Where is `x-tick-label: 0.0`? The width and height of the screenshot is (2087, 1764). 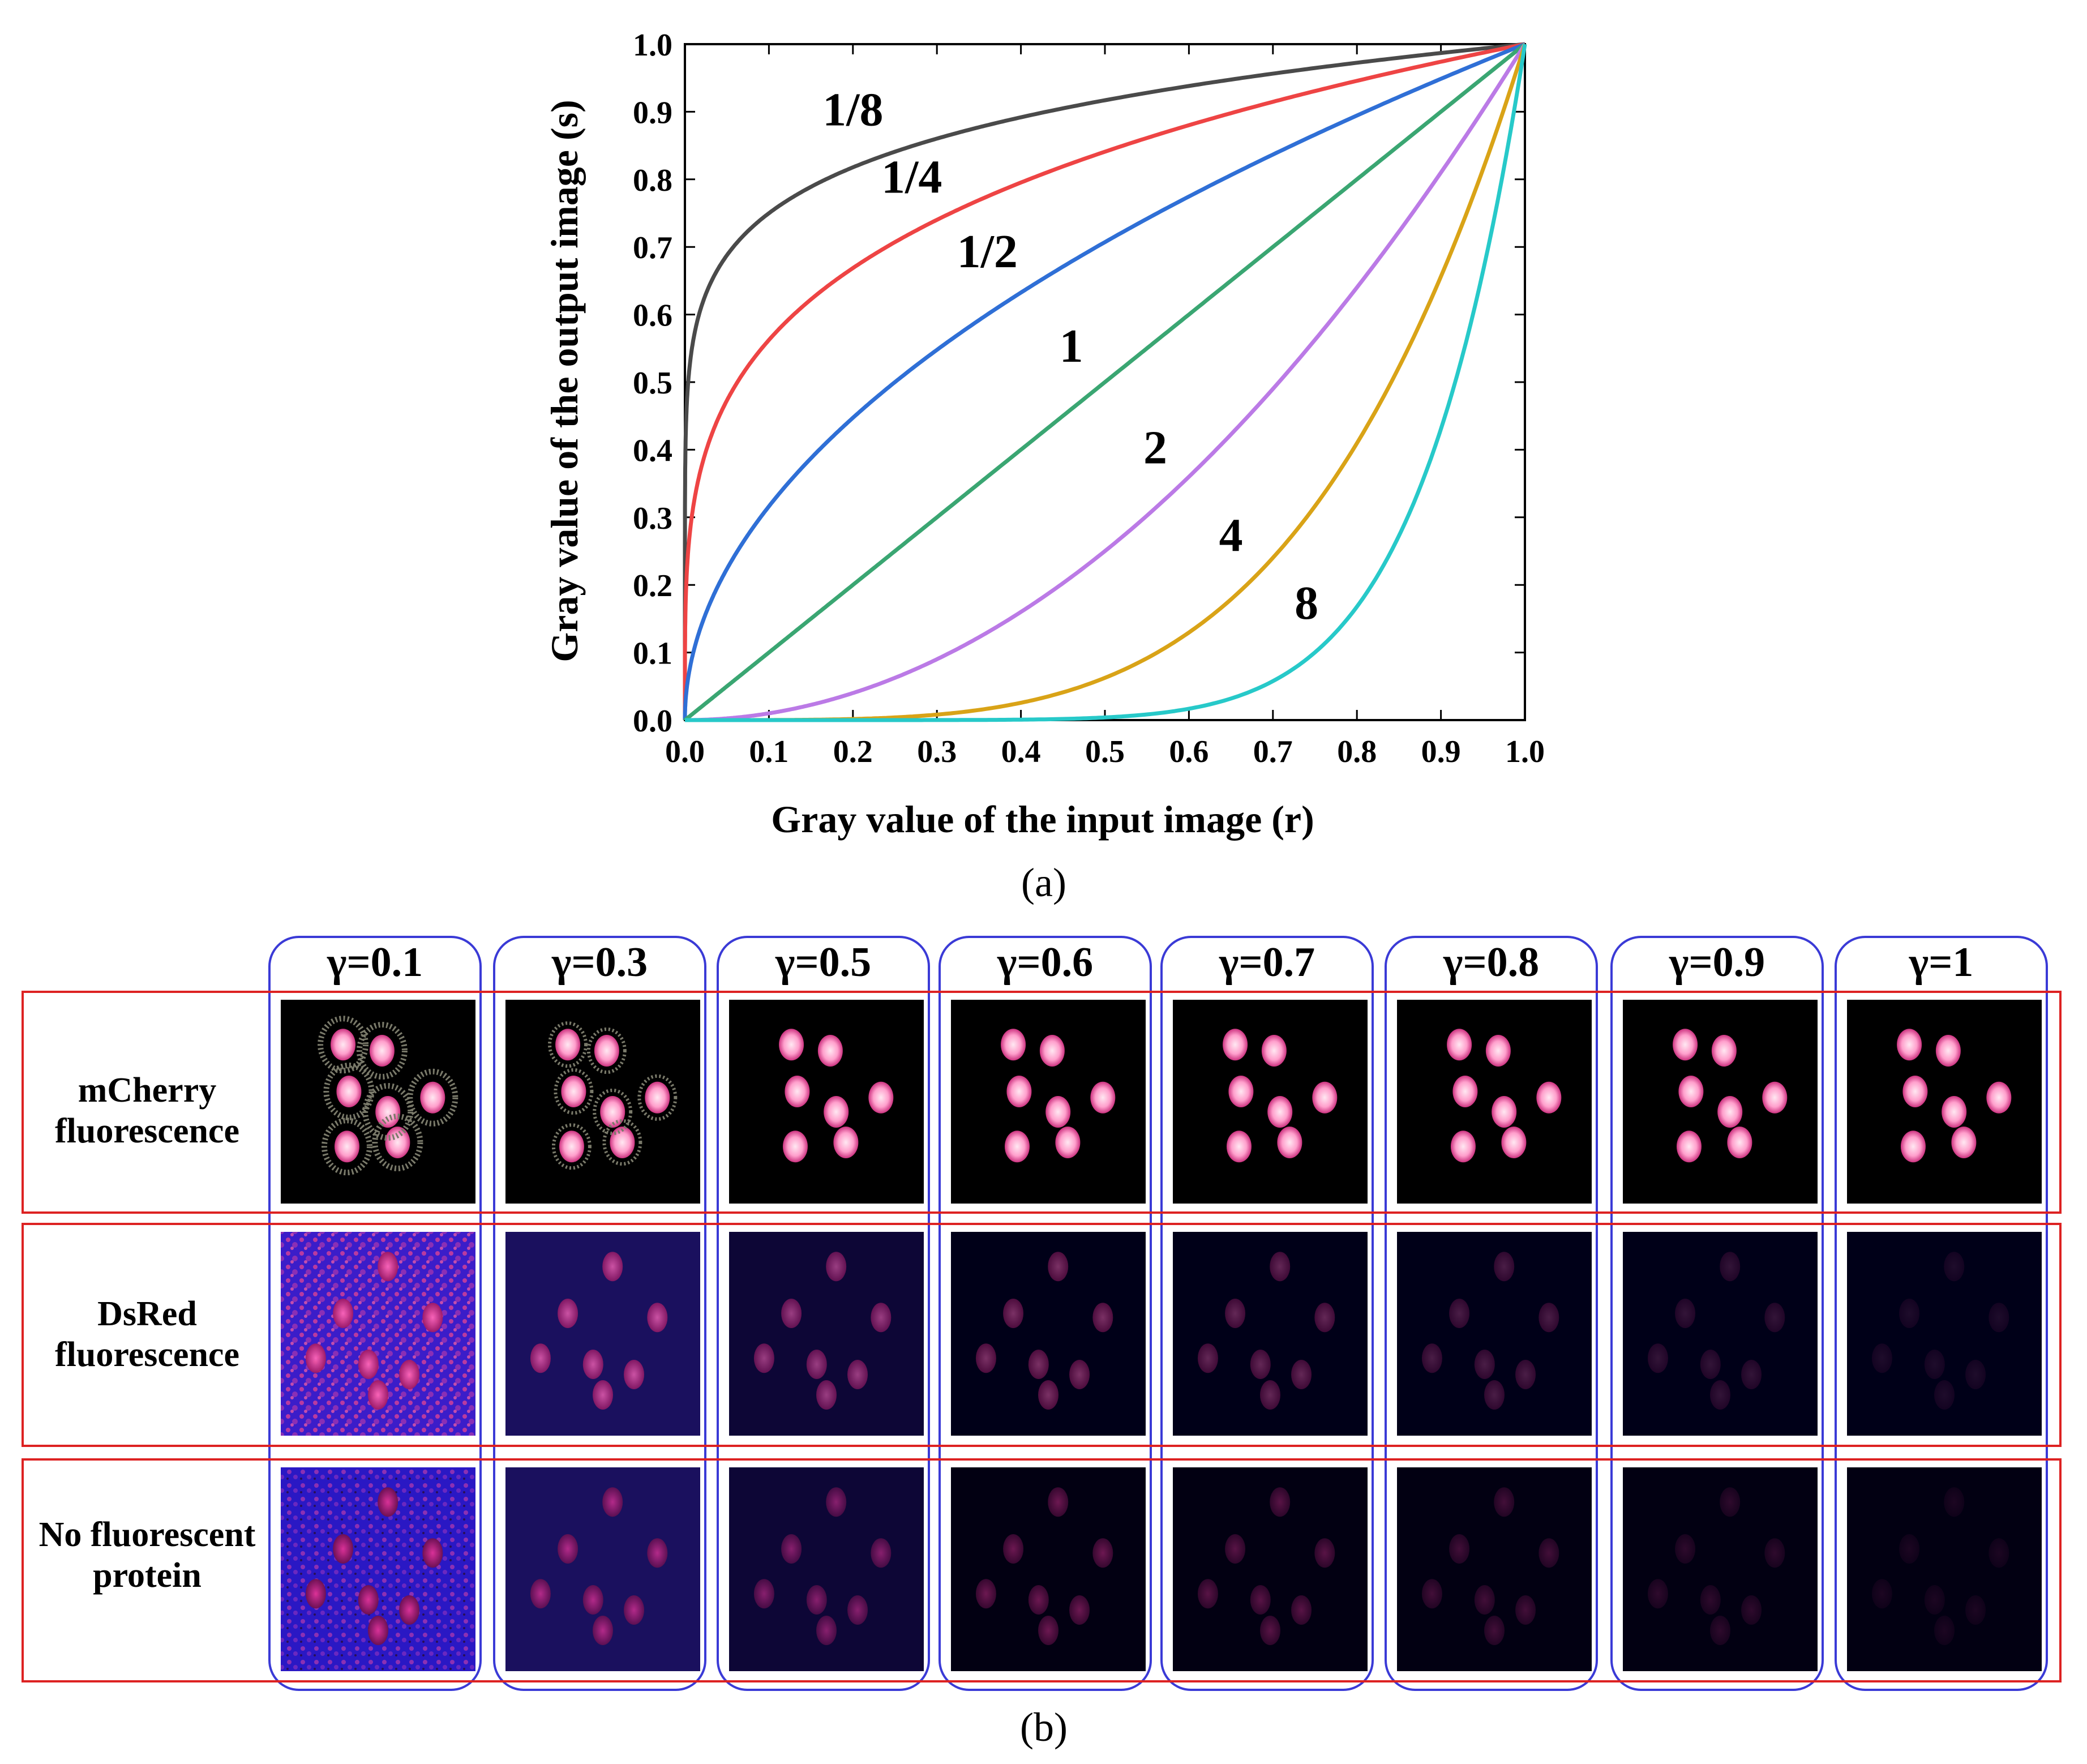
x-tick-label: 0.0 is located at coordinates (685, 751).